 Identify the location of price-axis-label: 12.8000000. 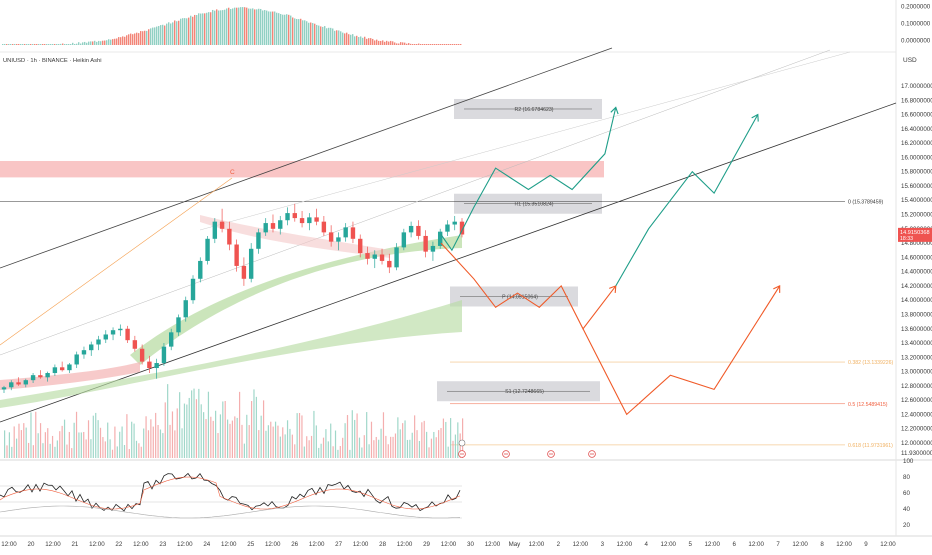
(916, 386).